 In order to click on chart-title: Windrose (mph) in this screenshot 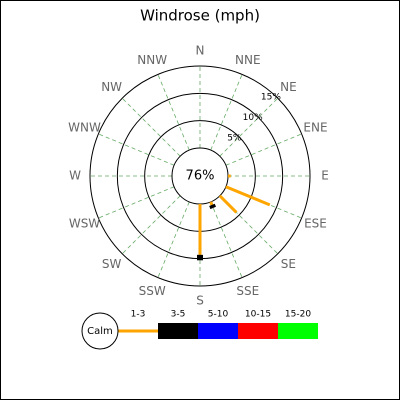, I will do `click(200, 16)`.